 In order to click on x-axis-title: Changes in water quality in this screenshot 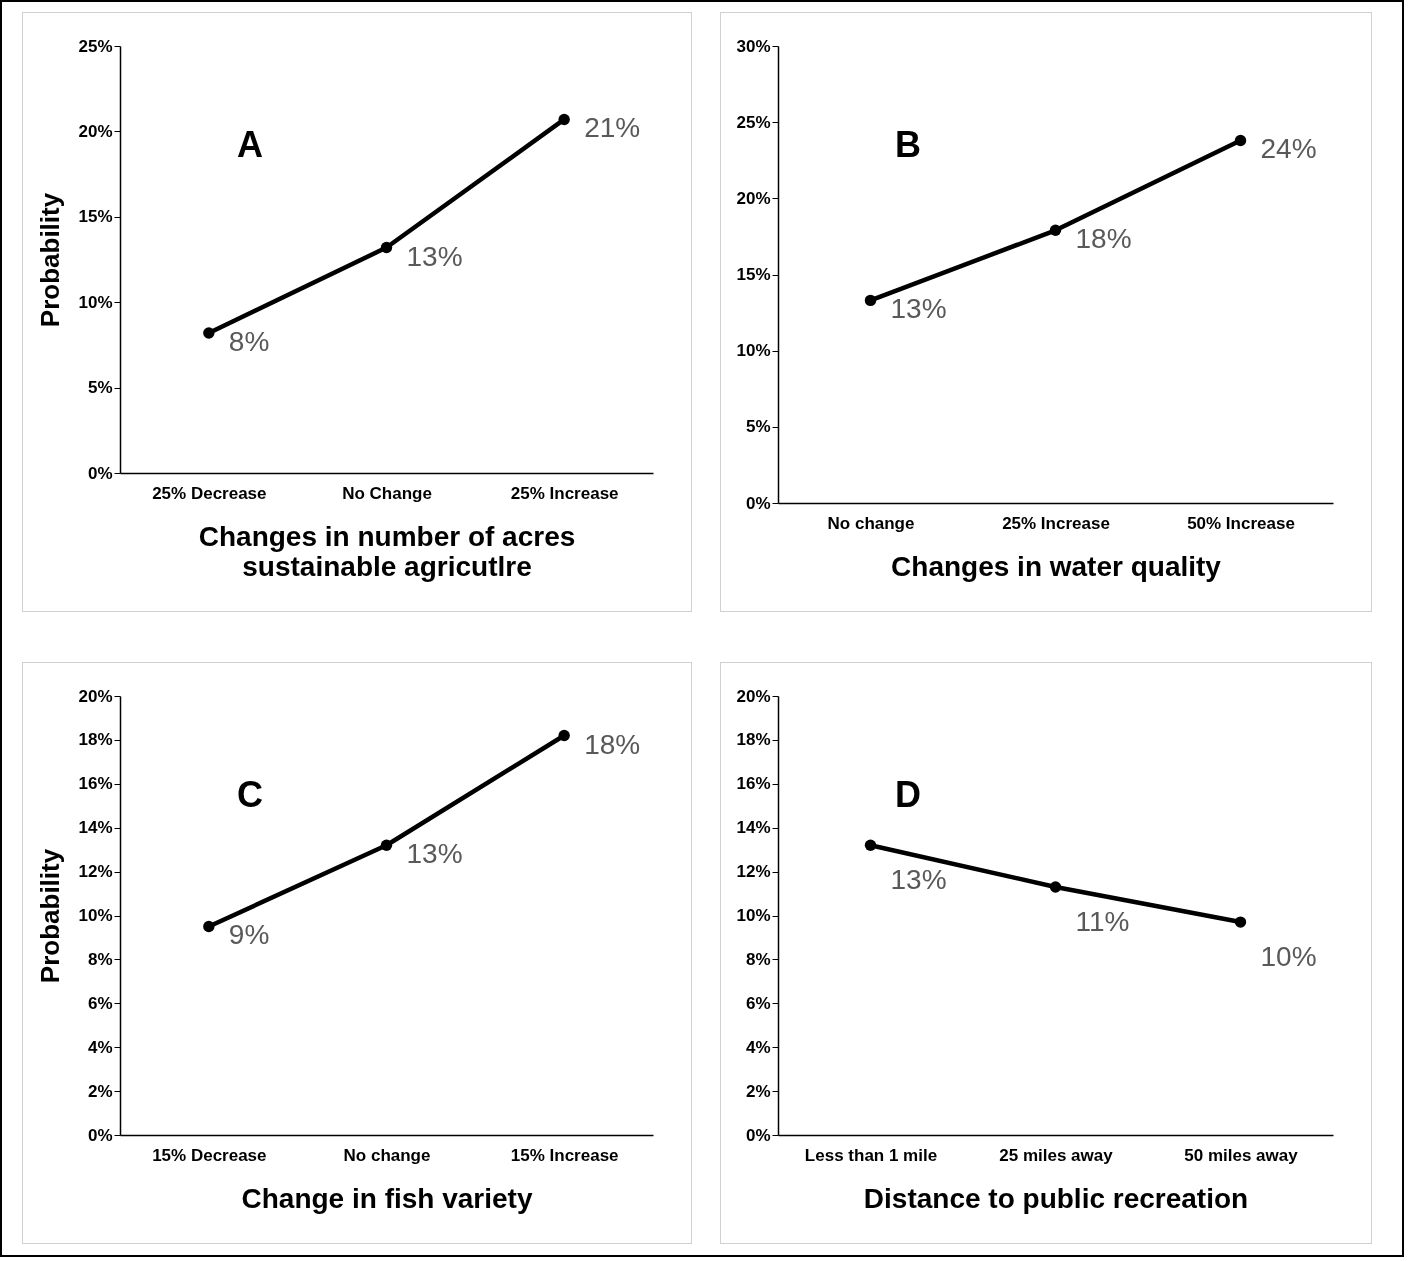, I will do `click(1056, 566)`.